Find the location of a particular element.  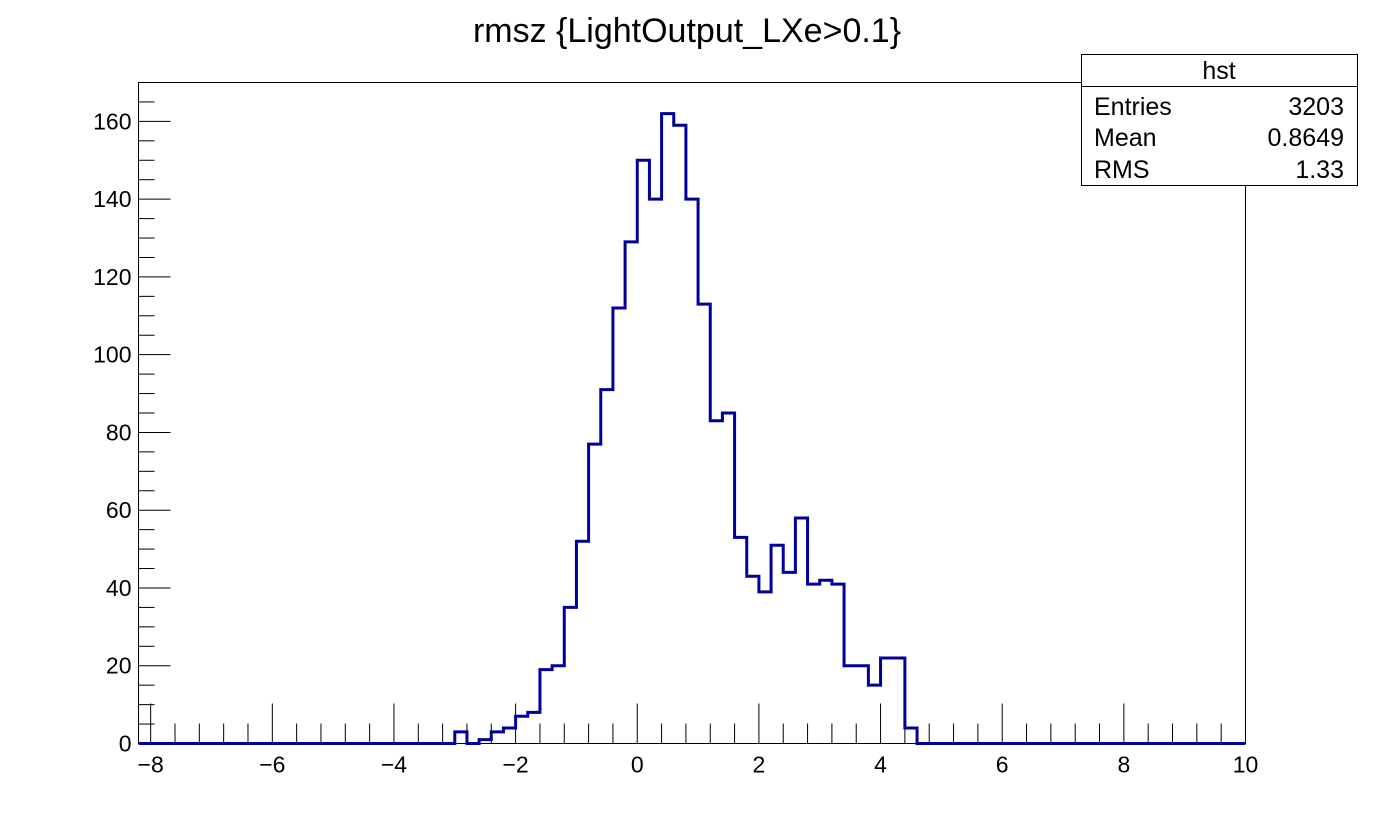

x-tick-label: 2 is located at coordinates (759, 765).